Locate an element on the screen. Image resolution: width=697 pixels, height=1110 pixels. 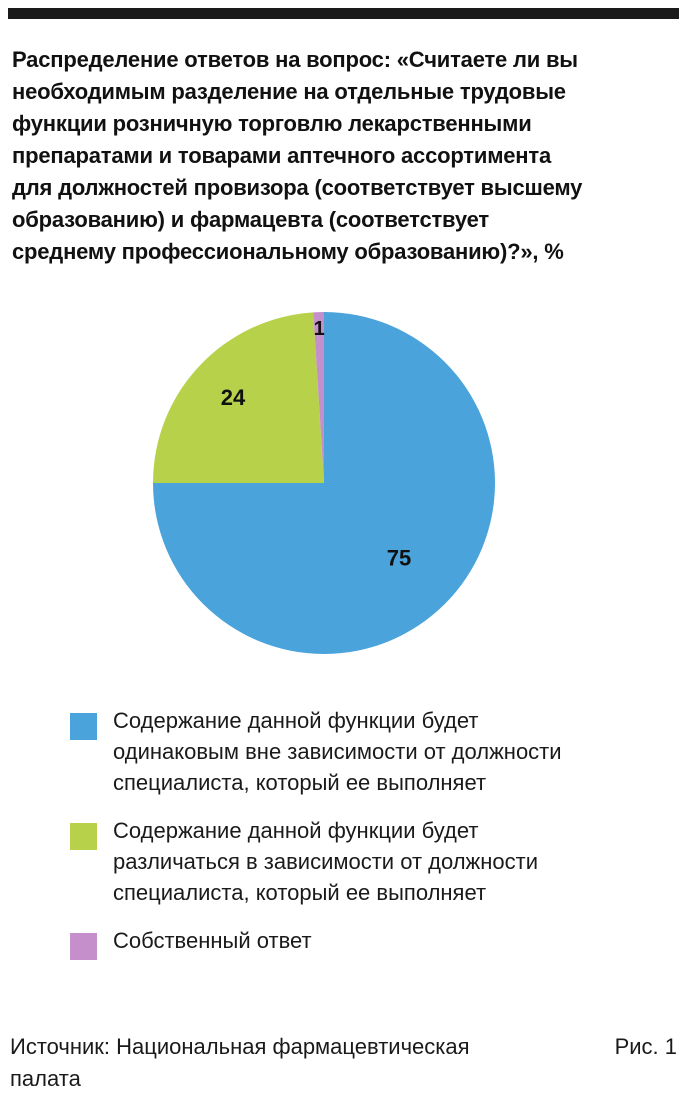
legend-label-line: Собственный ответ is located at coordinates (212, 940).